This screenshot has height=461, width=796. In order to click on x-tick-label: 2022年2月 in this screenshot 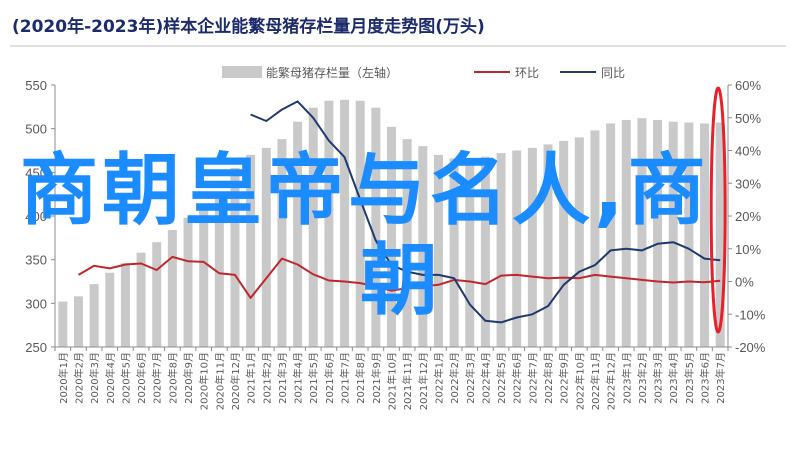, I will do `click(454, 378)`.